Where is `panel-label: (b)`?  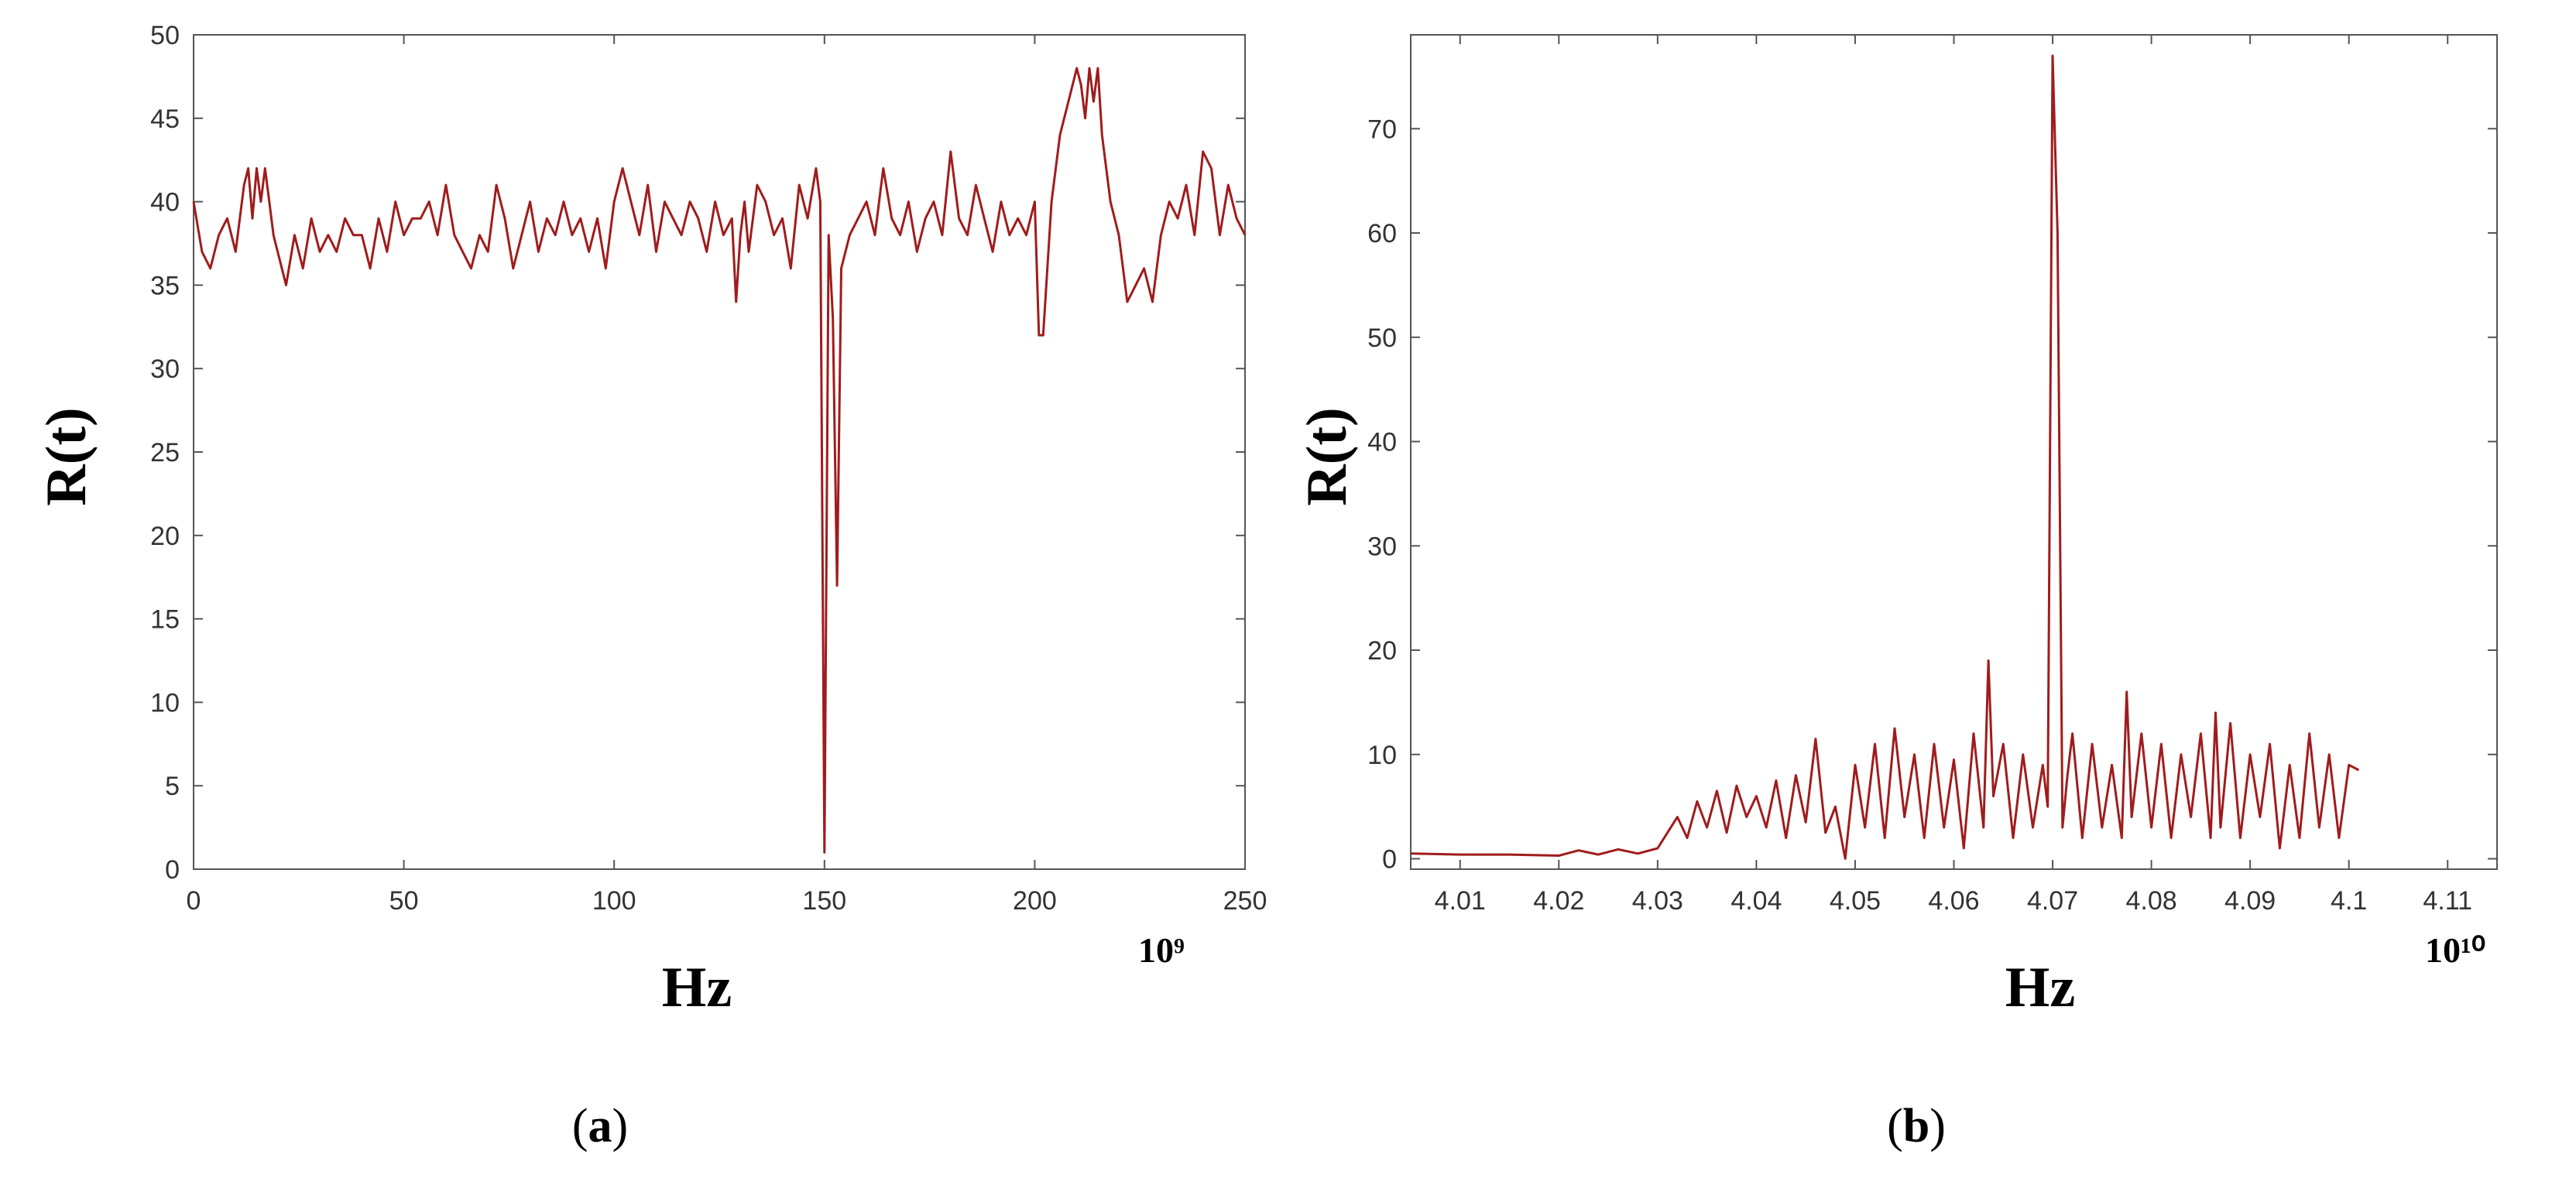
panel-label: (b) is located at coordinates (1916, 1126).